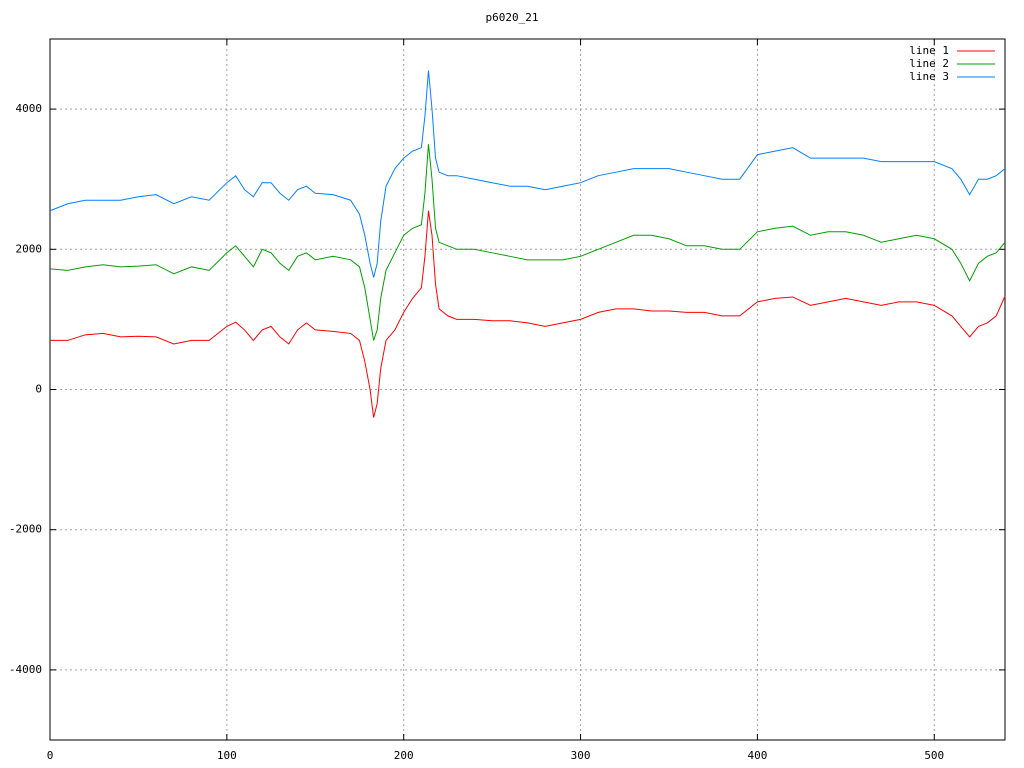 Image resolution: width=1024 pixels, height=768 pixels. I want to click on x-tick-label: 400, so click(757, 755).